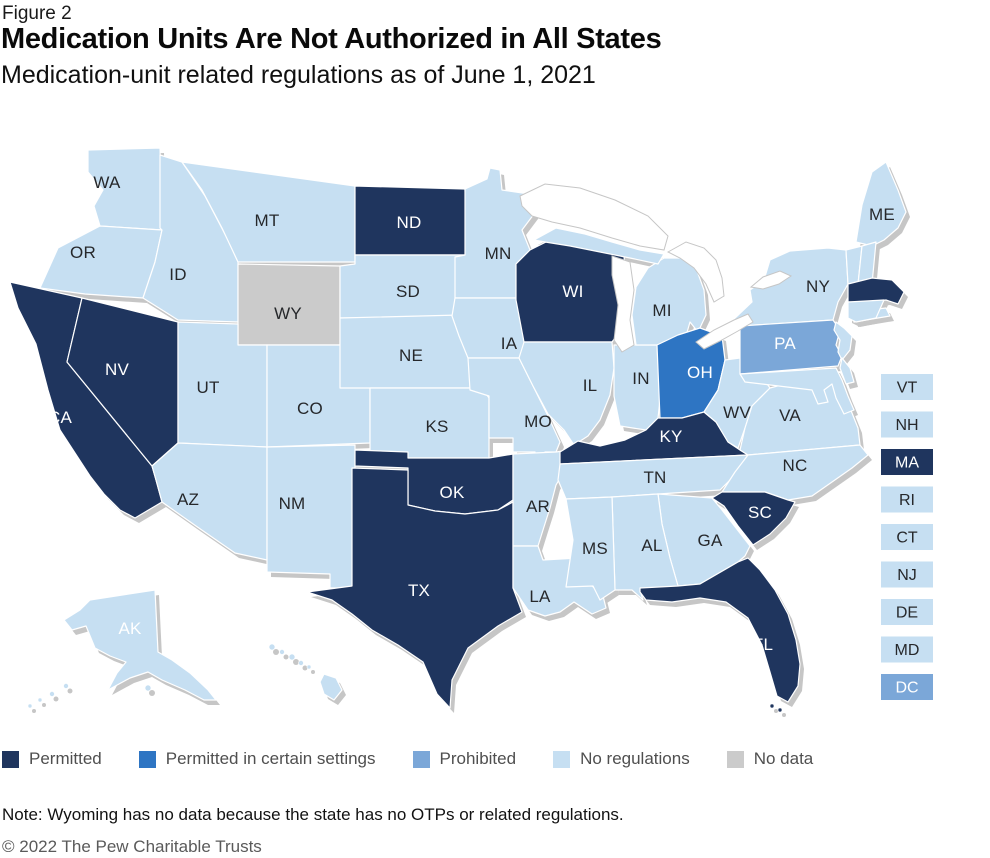 The image size is (990, 858). I want to click on state-label-NM: NM, so click(292, 503).